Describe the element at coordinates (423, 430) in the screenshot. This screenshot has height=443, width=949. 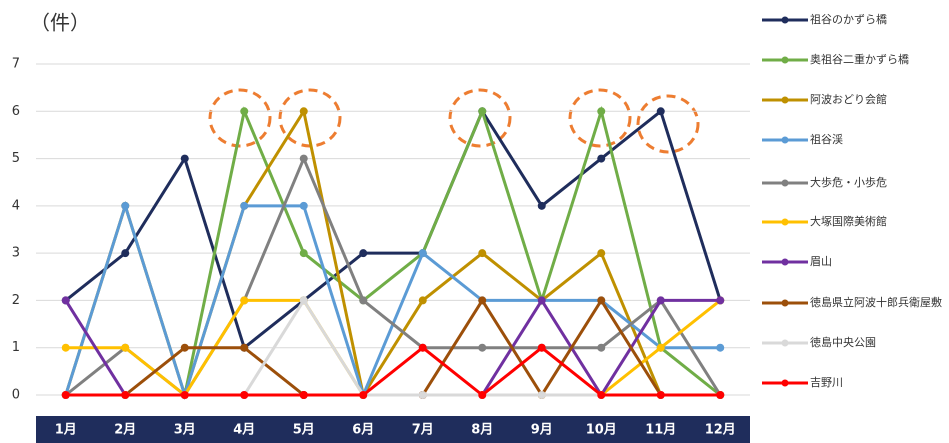
I see `x-tick-label: 7月` at that location.